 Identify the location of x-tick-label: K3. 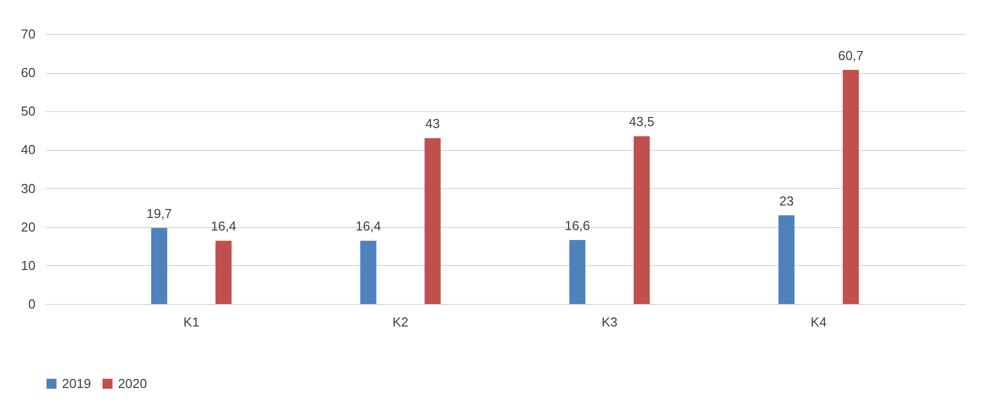
(610, 322).